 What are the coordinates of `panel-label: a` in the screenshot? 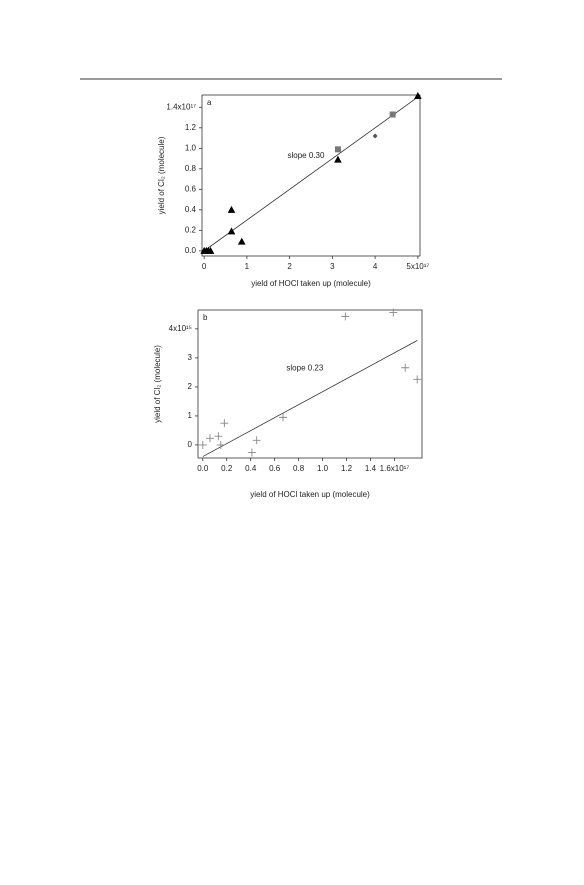 It's located at (209, 102).